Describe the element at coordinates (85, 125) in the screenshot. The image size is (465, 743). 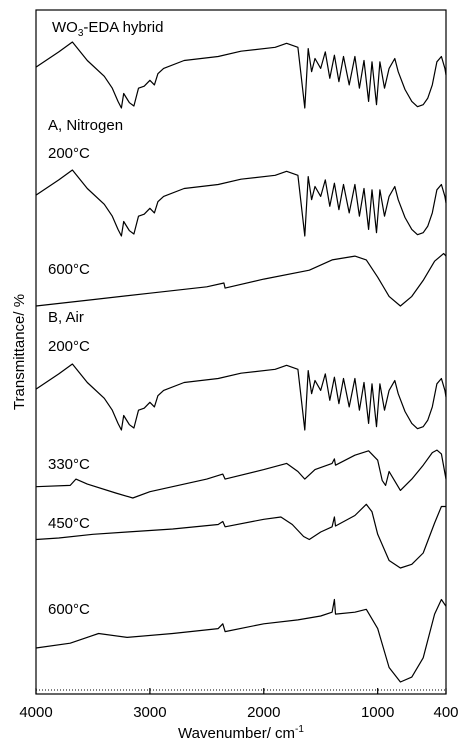
I see `label-nitrogen: A, Nitrogen` at that location.